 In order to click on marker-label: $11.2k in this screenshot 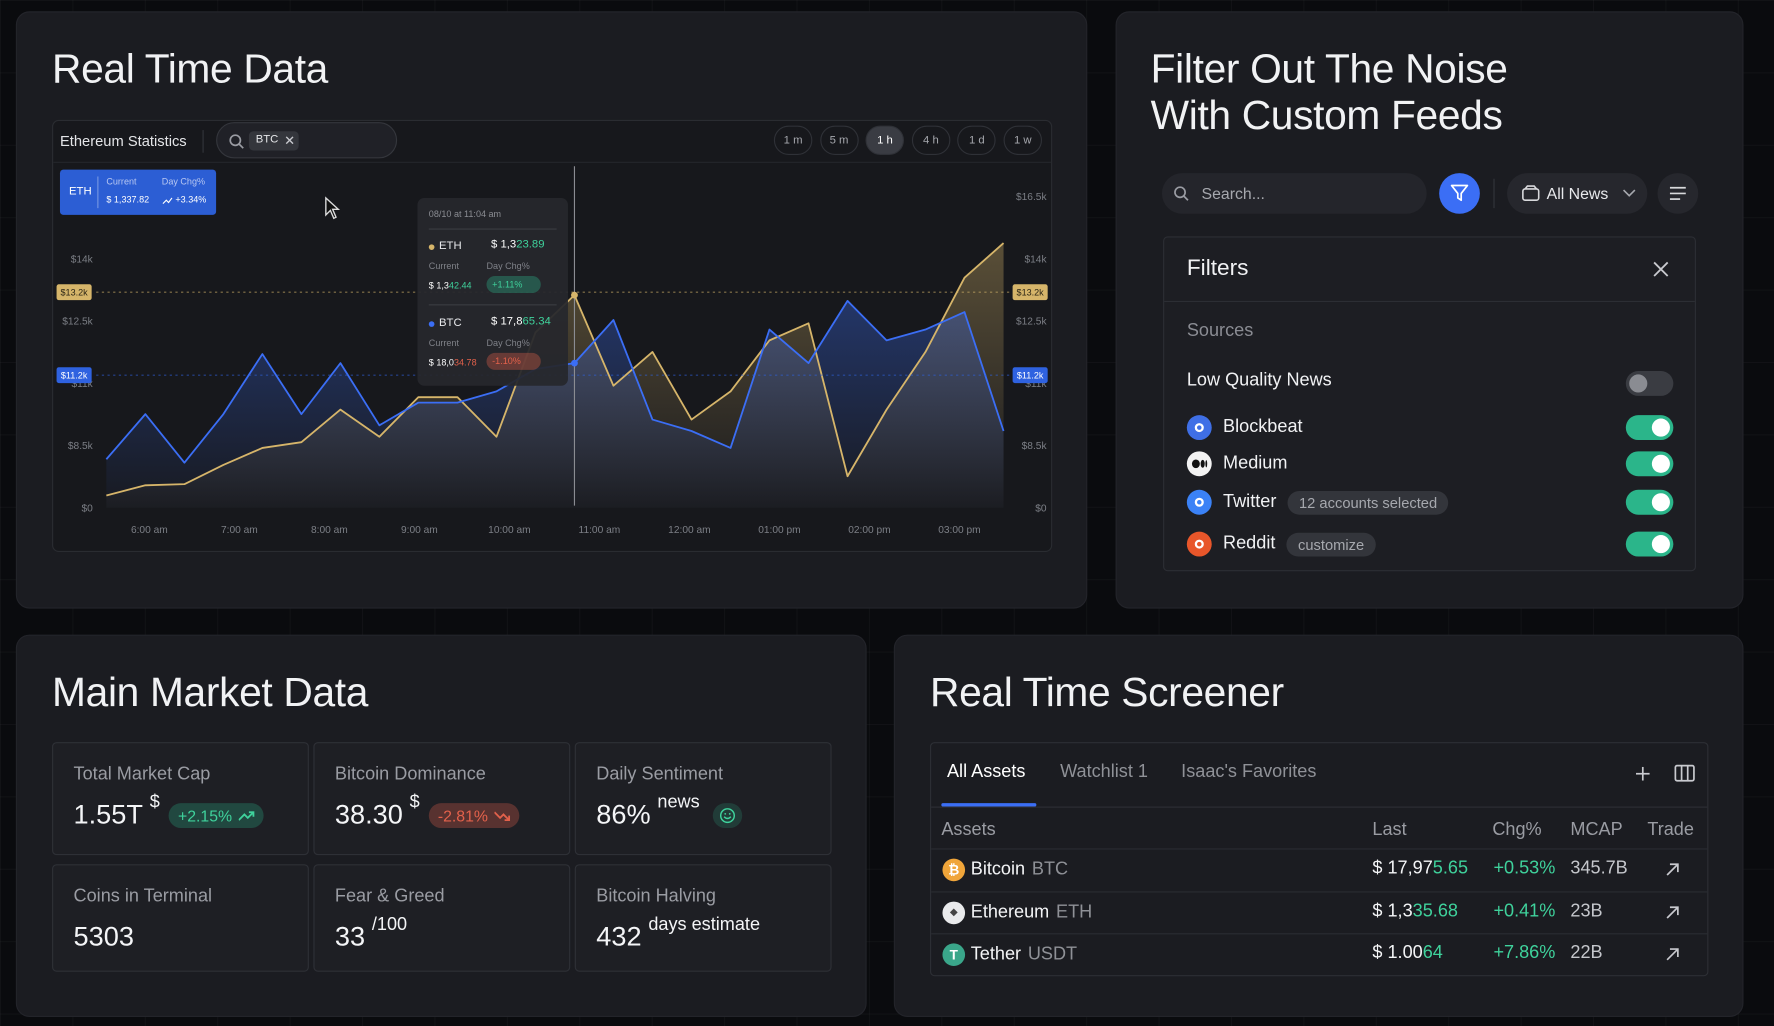, I will do `click(1030, 376)`.